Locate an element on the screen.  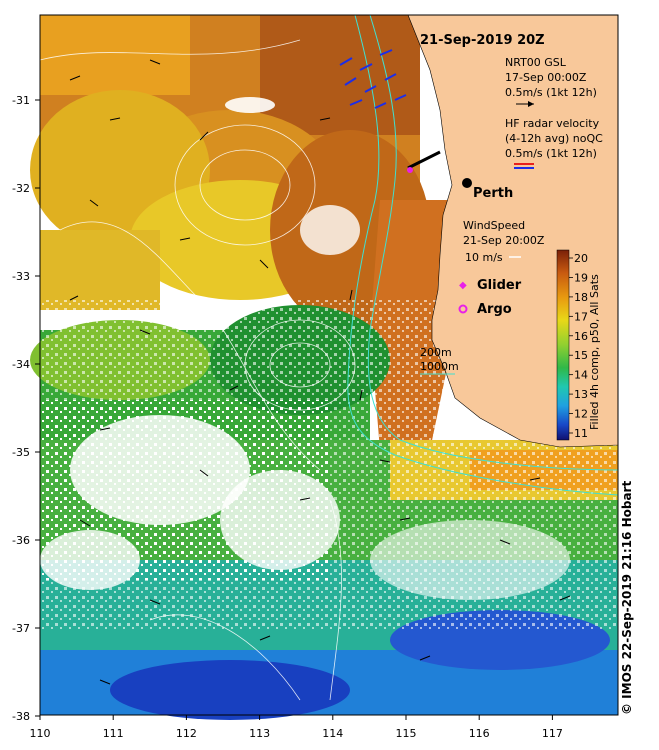
gsl-title: NRT00 GSL is located at coordinates (536, 62).